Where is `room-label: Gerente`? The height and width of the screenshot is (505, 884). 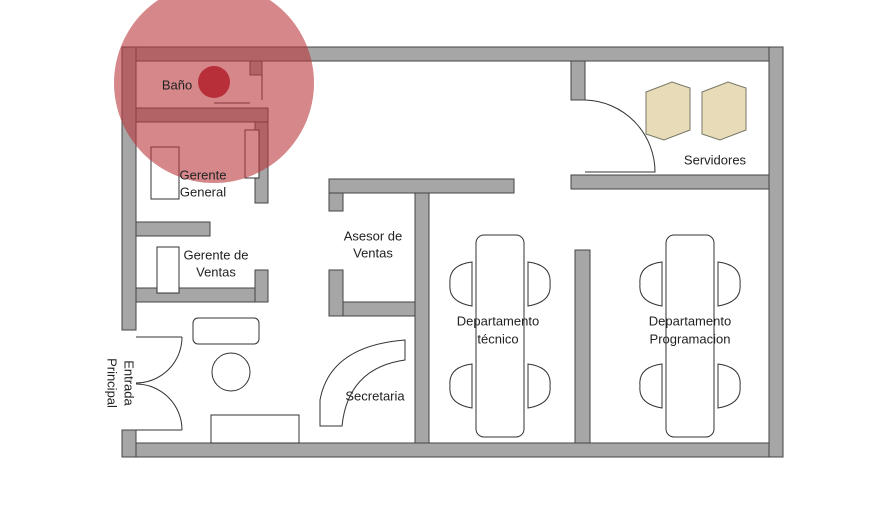 room-label: Gerente is located at coordinates (203, 174).